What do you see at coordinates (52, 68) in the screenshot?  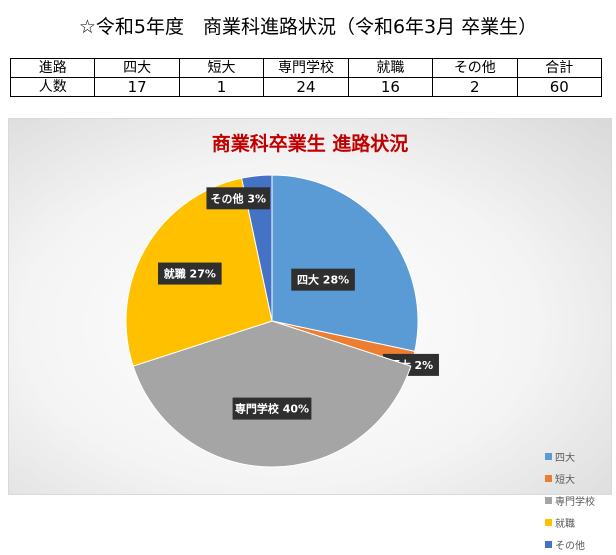 I see `table-cell: 進路` at bounding box center [52, 68].